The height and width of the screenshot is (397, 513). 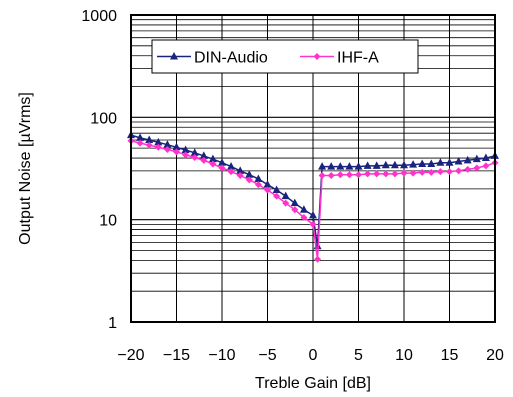 I want to click on x-tick-label: −20, so click(x=130, y=355).